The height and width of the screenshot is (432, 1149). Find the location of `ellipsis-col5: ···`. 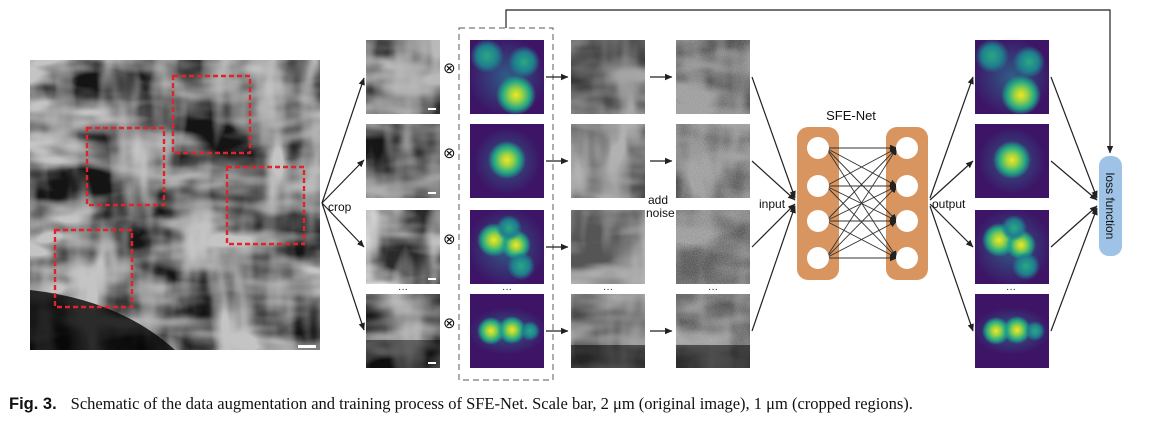

ellipsis-col5: ··· is located at coordinates (1011, 289).